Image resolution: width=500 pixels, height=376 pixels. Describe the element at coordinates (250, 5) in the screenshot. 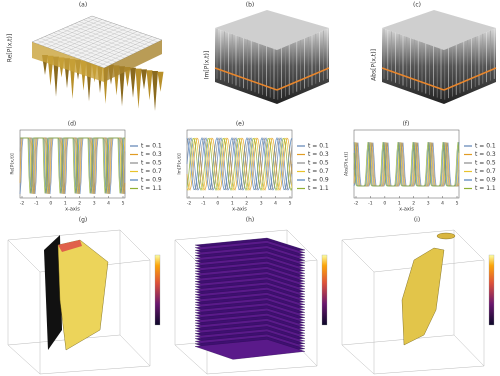

I see `panel-label: (b)` at that location.